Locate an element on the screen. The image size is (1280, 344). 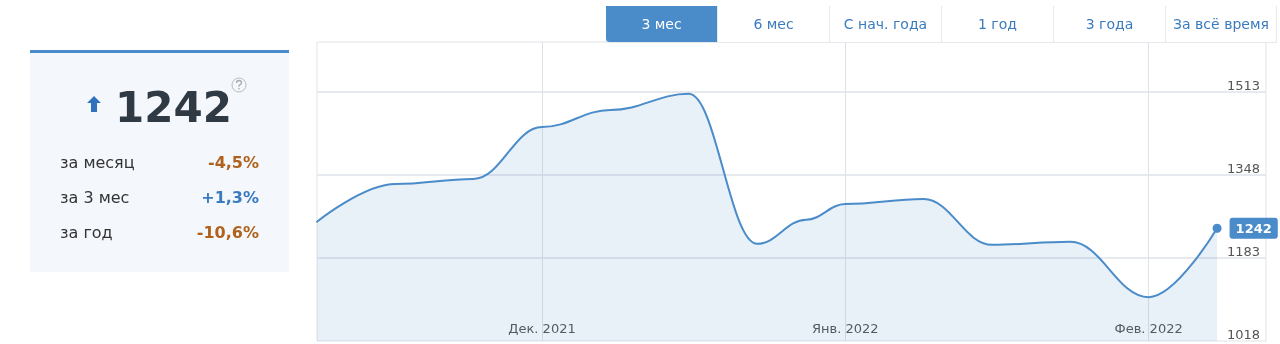
text: 6 мес is located at coordinates (774, 24).